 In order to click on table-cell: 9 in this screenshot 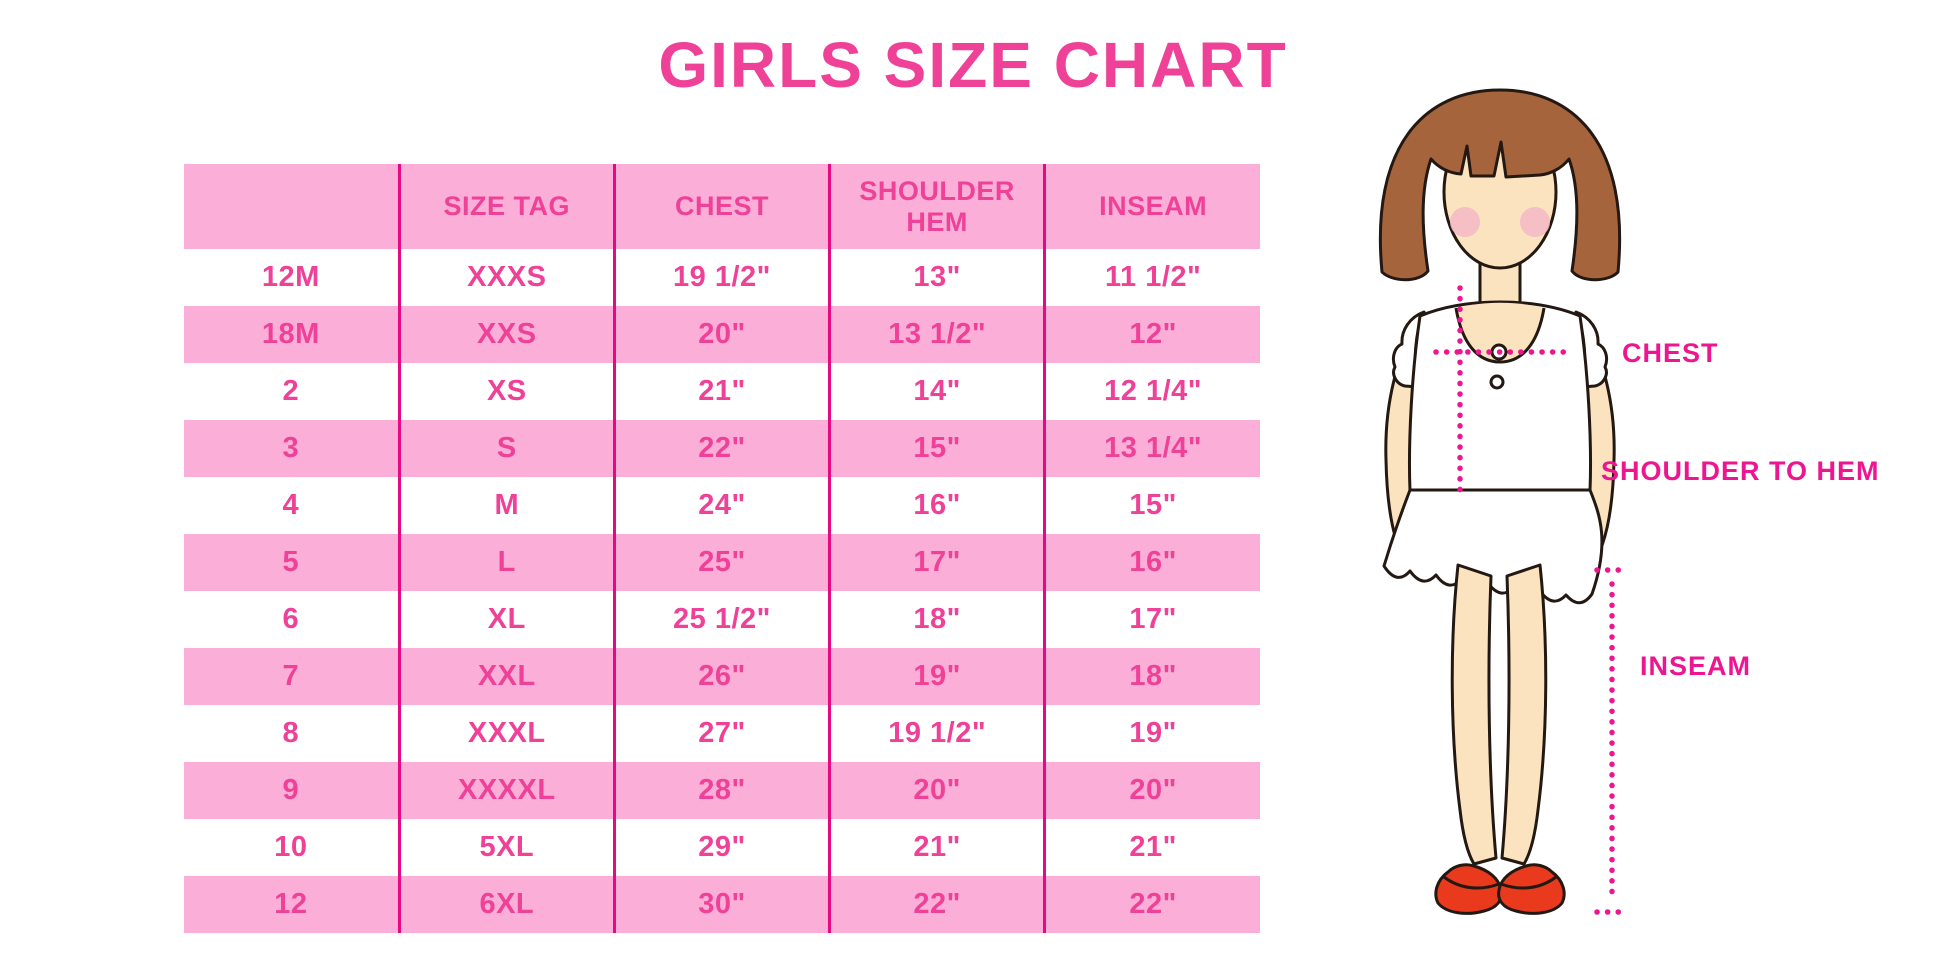, I will do `click(291, 790)`.